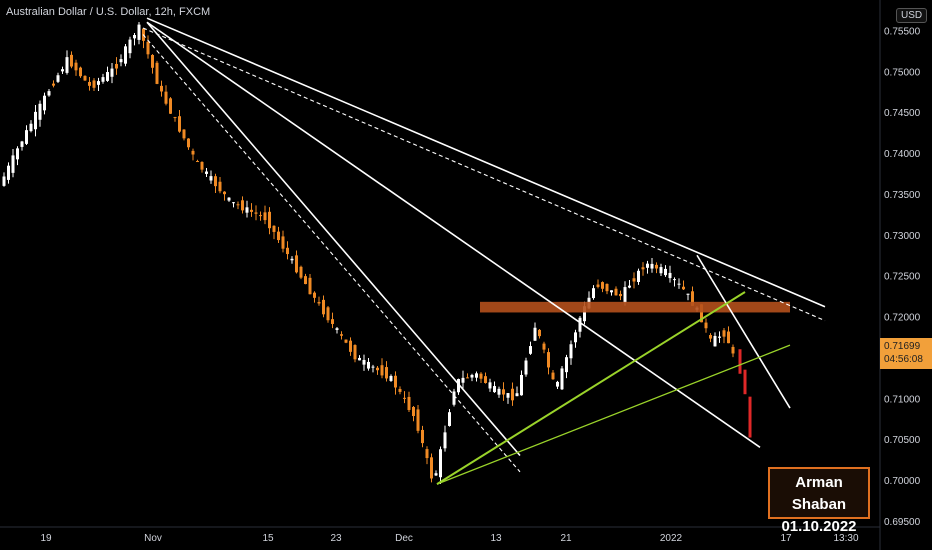  I want to click on x-tick-label: 13, so click(496, 538).